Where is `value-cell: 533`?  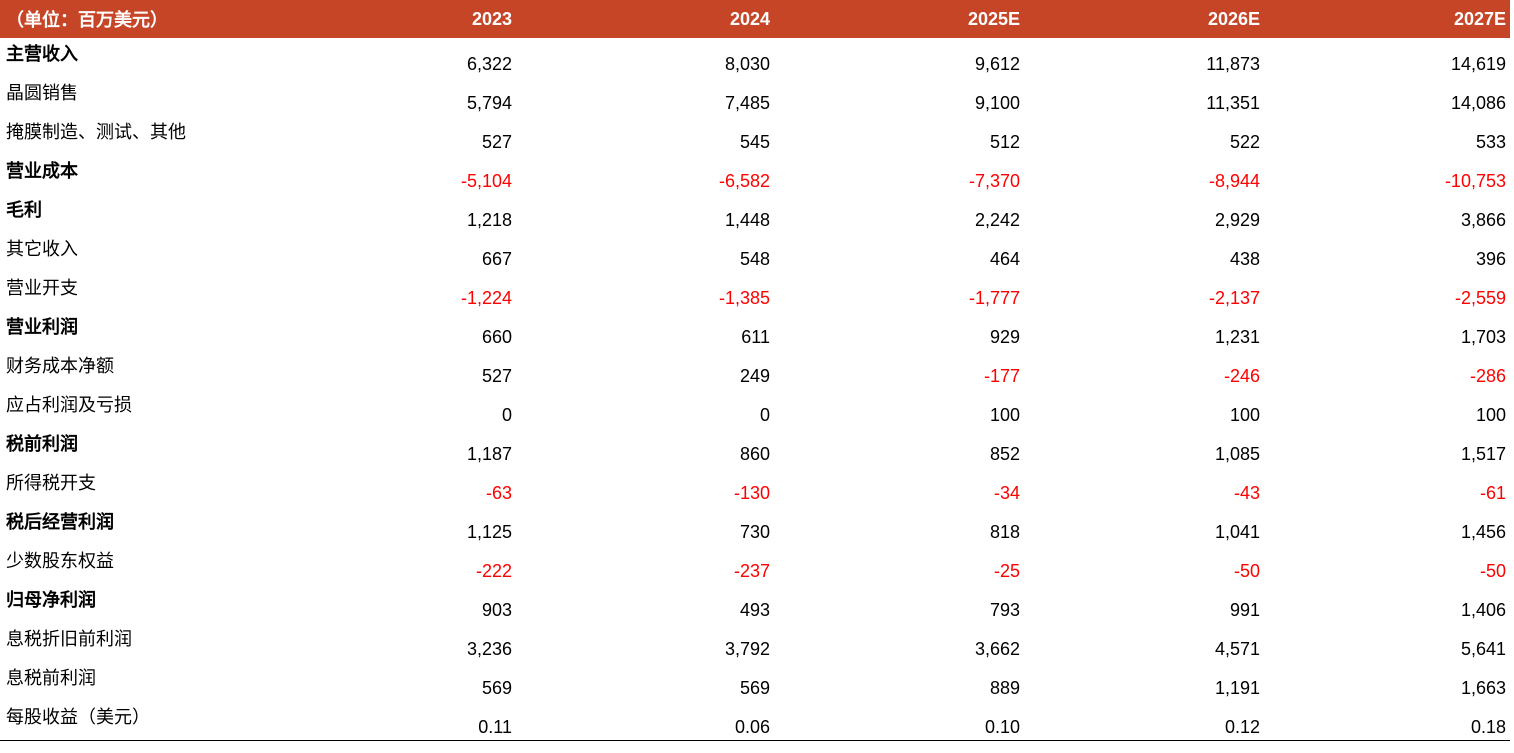
value-cell: 533 is located at coordinates (1490, 142).